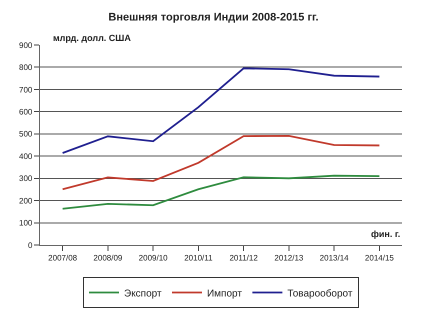 This screenshot has height=320, width=427. I want to click on y-tick-label: 200, so click(26, 201).